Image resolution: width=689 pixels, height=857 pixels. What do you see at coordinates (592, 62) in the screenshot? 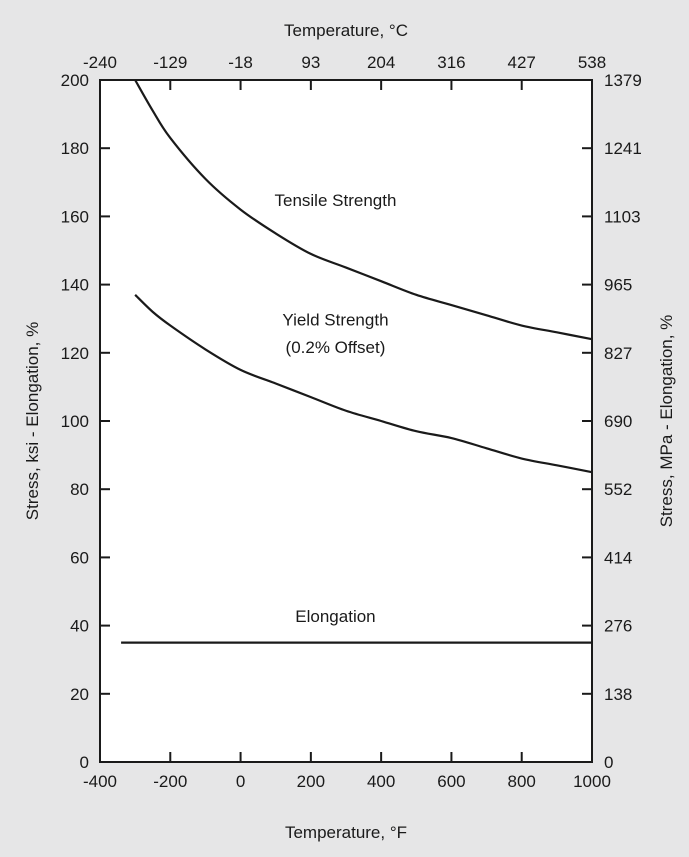
I see `x2-tick-label: 538` at bounding box center [592, 62].